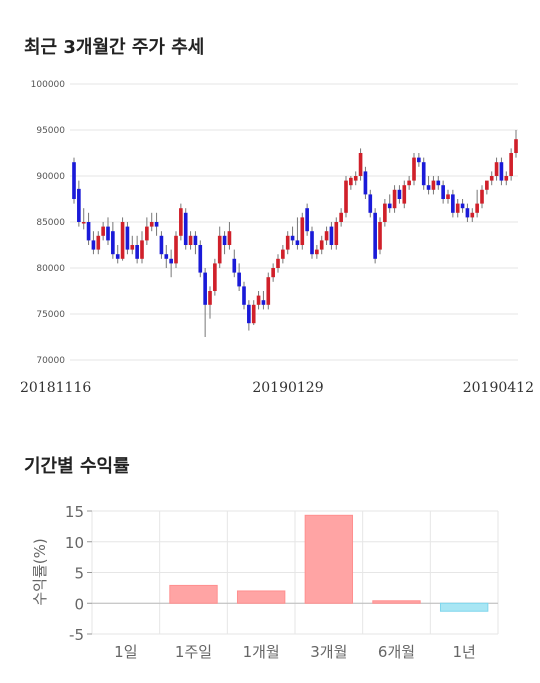 The height and width of the screenshot is (683, 540). Describe the element at coordinates (74, 512) in the screenshot. I see `y-tick-label: 15` at that location.